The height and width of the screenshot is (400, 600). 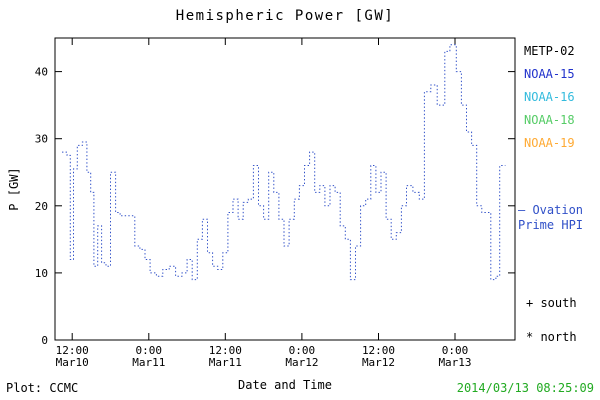 What do you see at coordinates (44, 340) in the screenshot?
I see `y-tick-label: 0` at bounding box center [44, 340].